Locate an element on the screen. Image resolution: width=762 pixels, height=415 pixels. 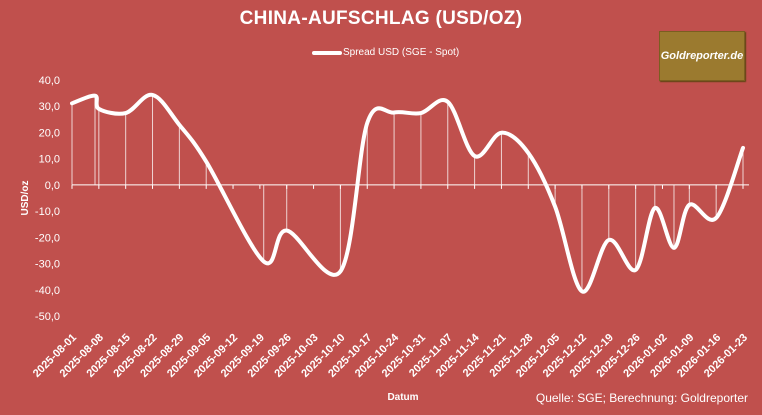
legend-swatch is located at coordinates (327, 52).